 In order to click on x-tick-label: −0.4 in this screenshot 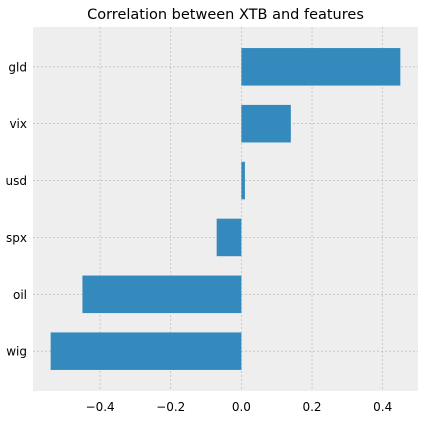, I will do `click(100, 407)`.